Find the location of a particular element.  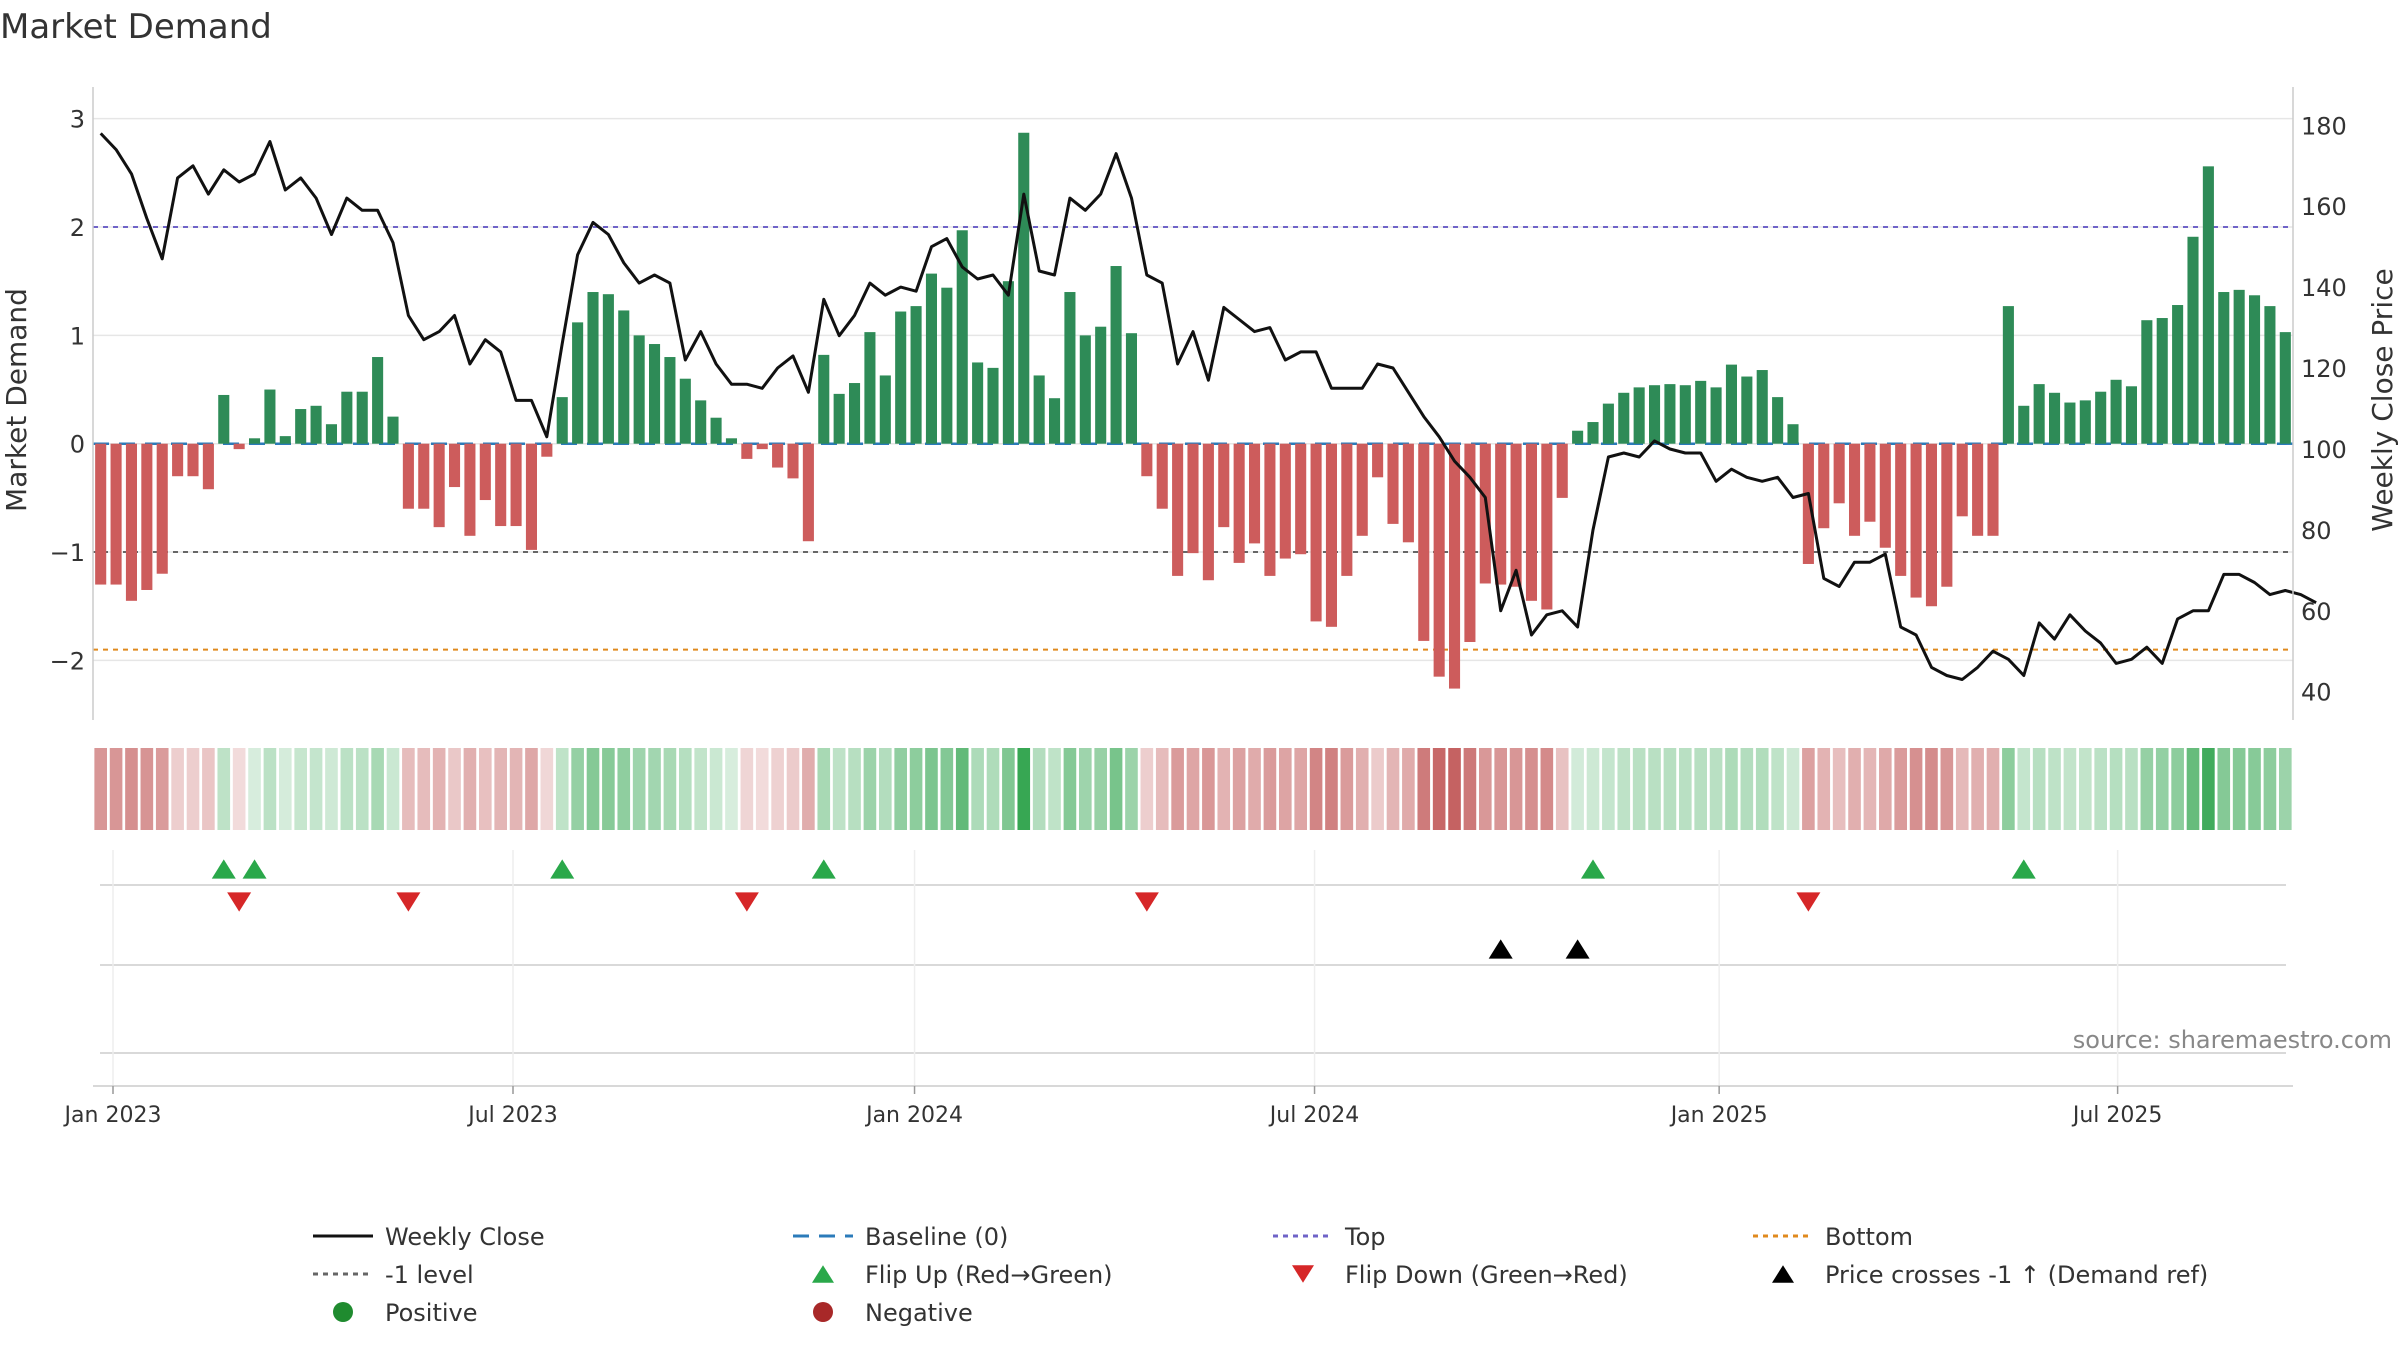

y-tick-left: −2 is located at coordinates (67, 661).